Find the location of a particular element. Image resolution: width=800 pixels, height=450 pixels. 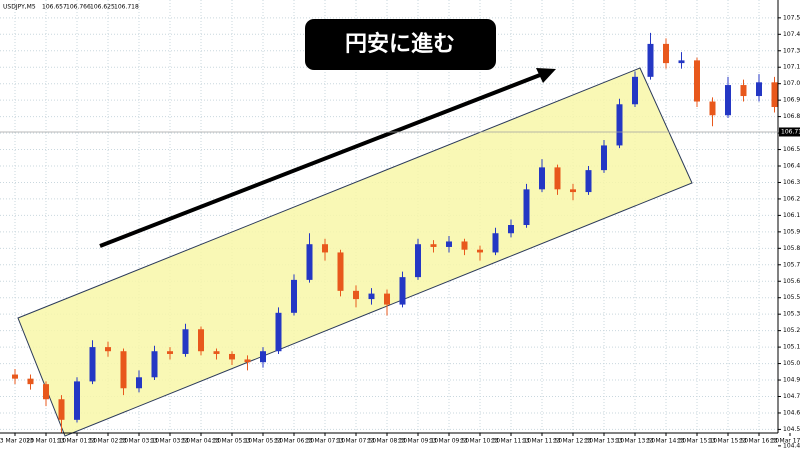

y-tick-label: 105.390 is located at coordinates (791, 314).